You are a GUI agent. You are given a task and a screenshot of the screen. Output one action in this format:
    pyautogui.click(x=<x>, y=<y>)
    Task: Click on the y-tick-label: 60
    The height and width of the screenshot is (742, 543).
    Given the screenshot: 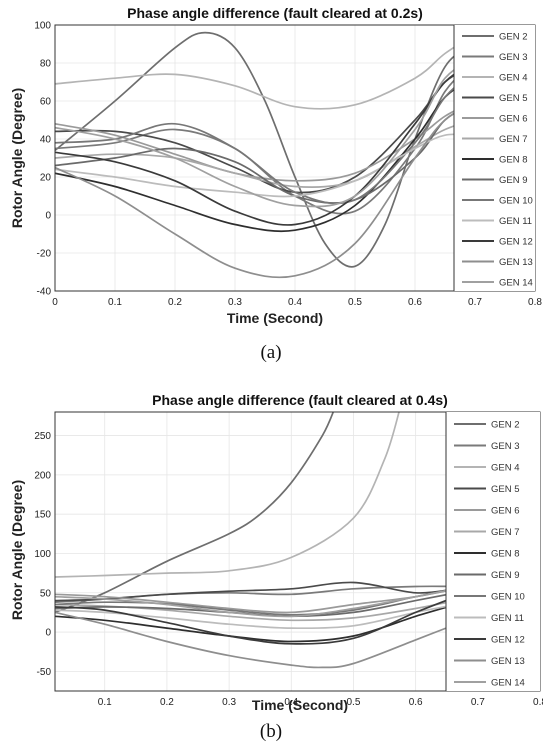 What is the action you would take?
    pyautogui.click(x=46, y=102)
    